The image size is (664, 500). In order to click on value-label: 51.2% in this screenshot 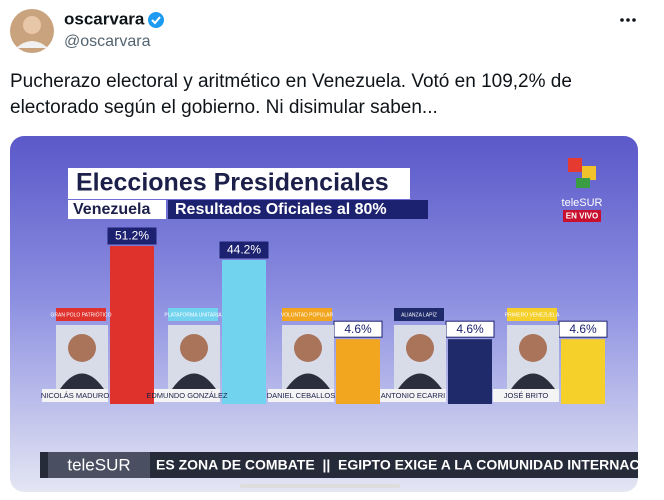, I will do `click(132, 236)`.